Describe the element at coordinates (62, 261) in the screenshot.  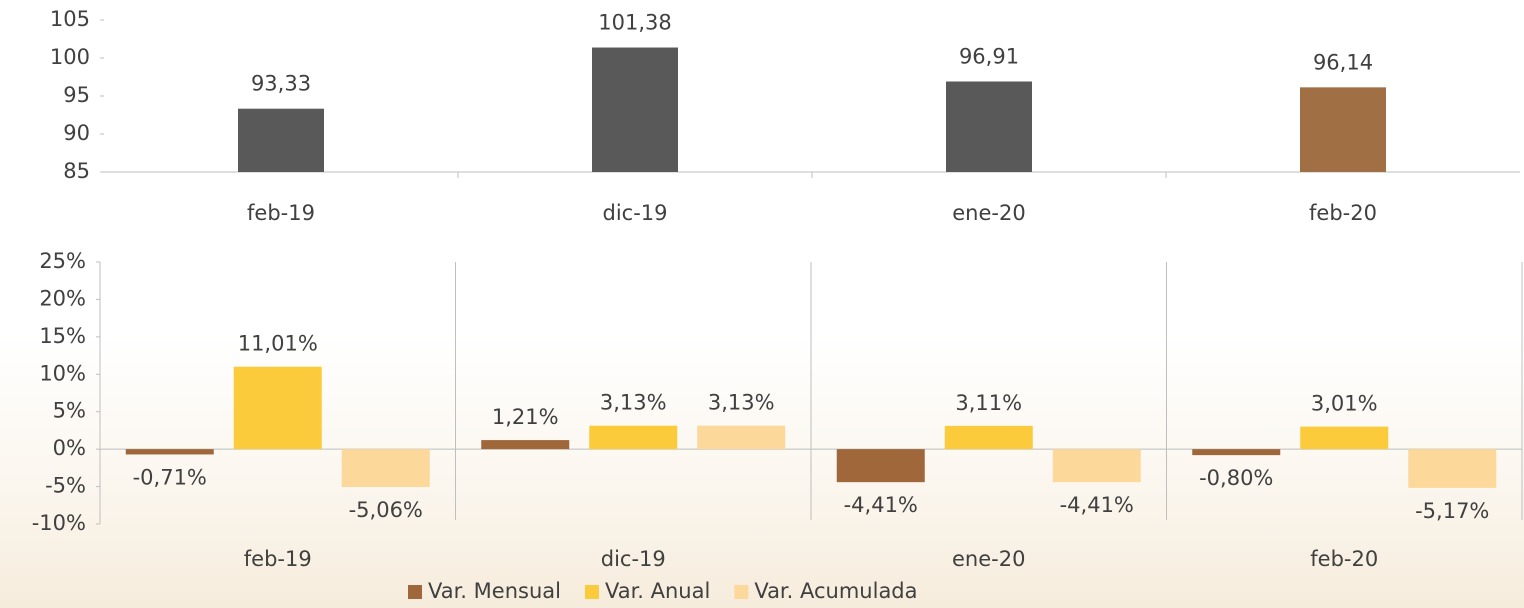
I see `y-tick-label: 25%` at that location.